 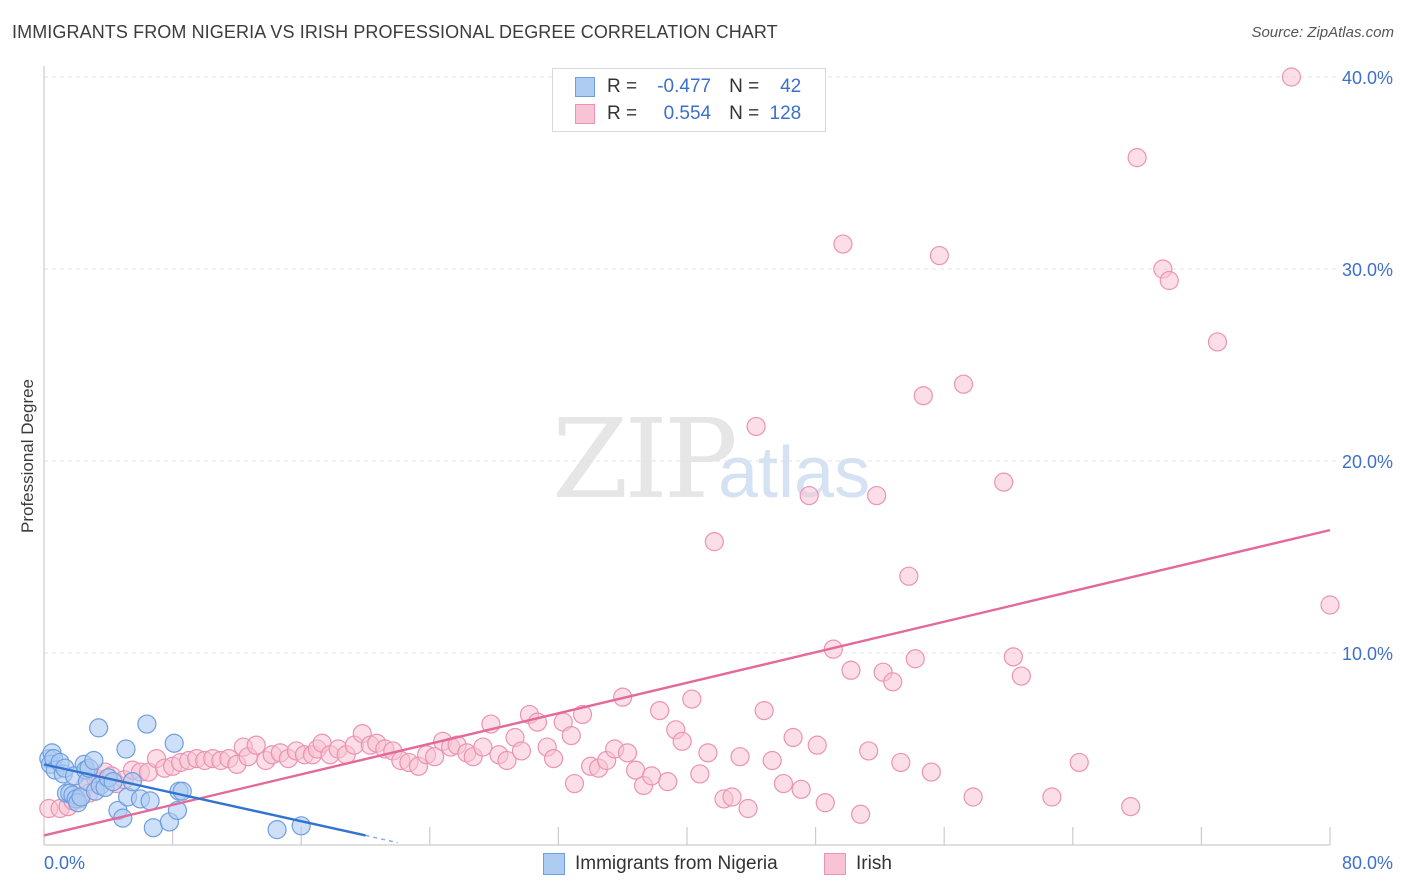 I want to click on bottom-legend-nigeria: Immigrants from Nigeria, so click(x=660, y=864).